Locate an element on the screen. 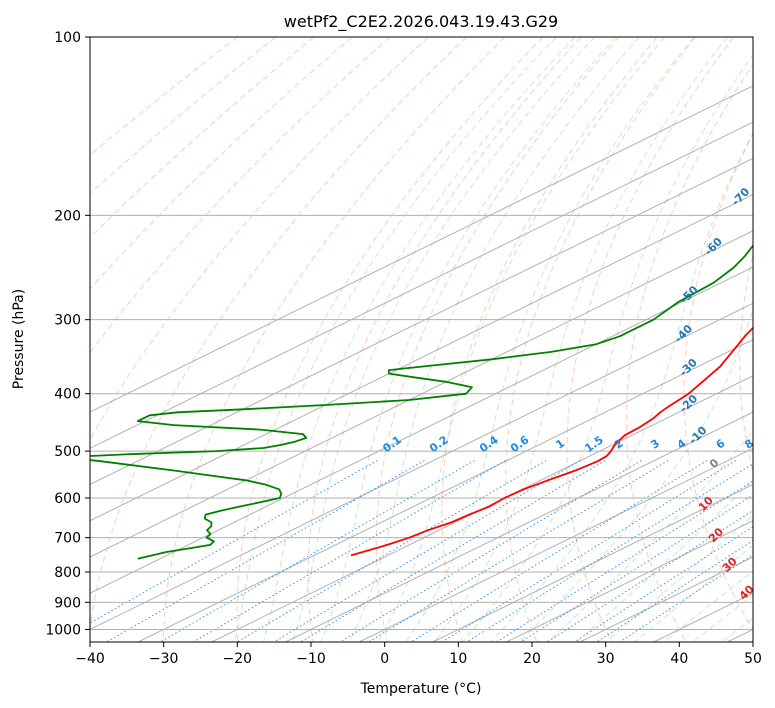 Image resolution: width=775 pixels, height=708 pixels. y-tick-label: 100 is located at coordinates (67, 38).